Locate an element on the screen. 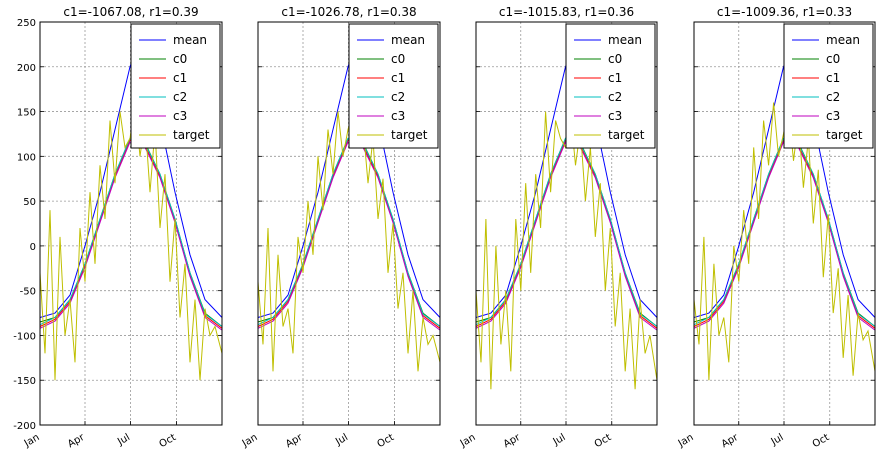  y-tick-label: 200 is located at coordinates (26, 68).